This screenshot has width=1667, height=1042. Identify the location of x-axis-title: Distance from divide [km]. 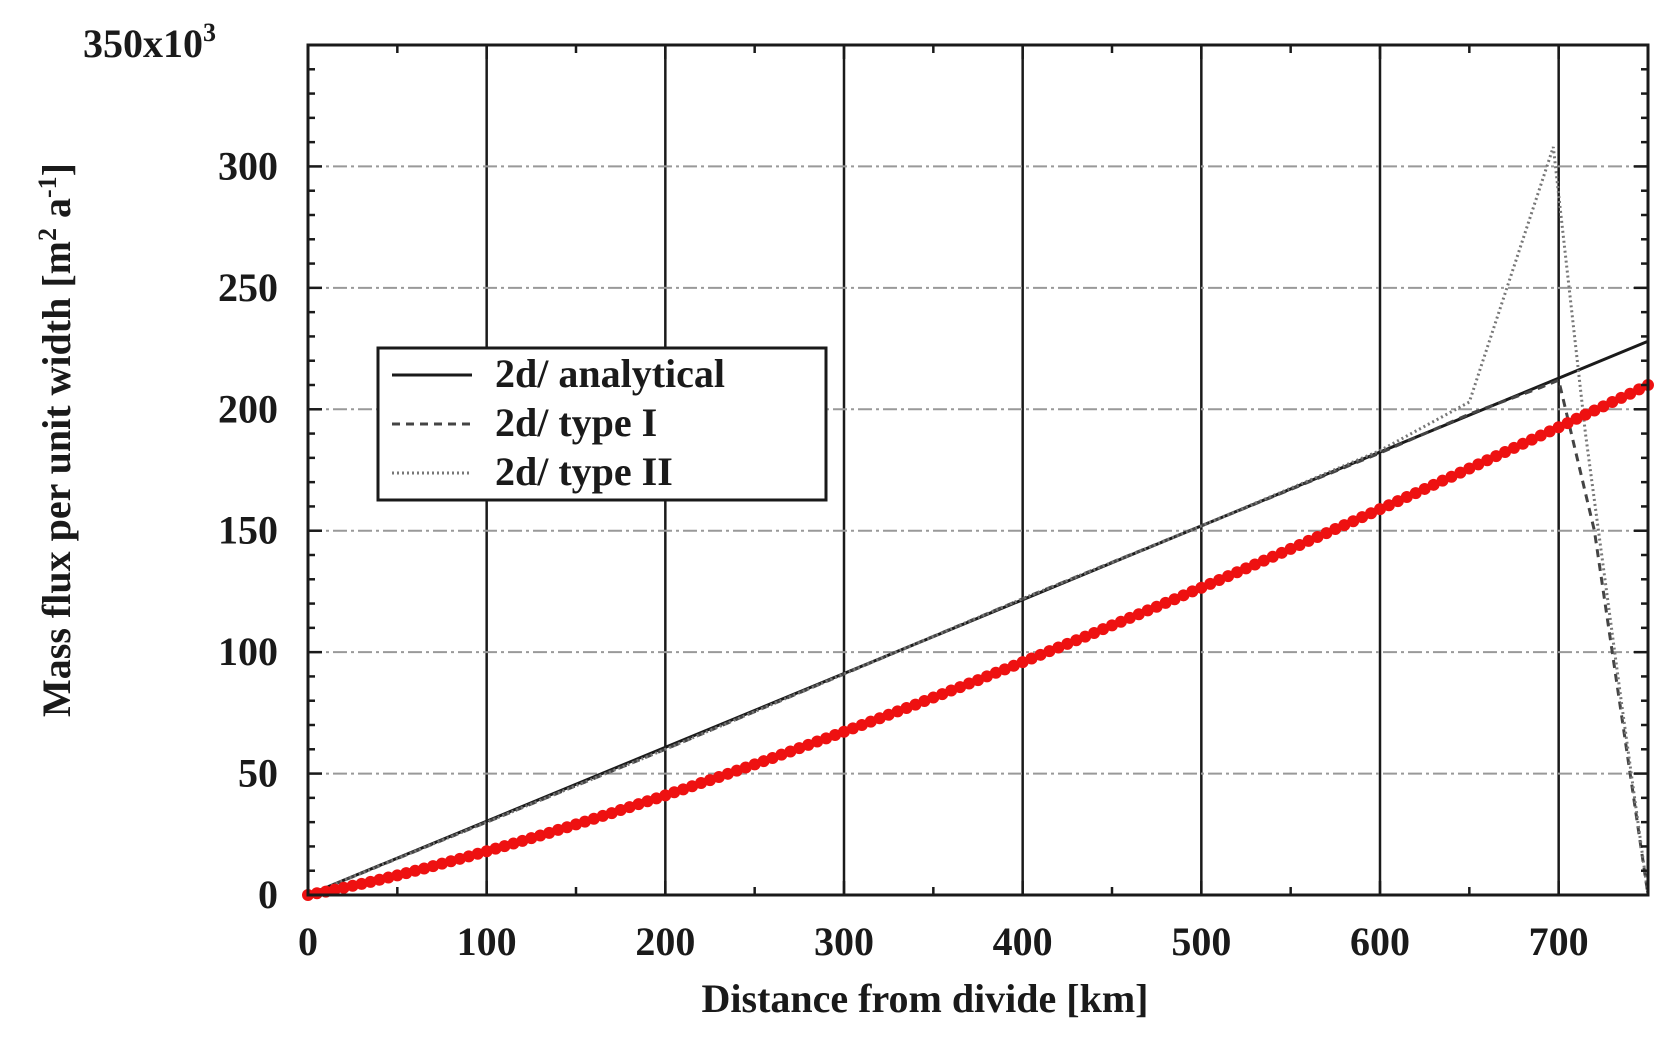
(925, 998).